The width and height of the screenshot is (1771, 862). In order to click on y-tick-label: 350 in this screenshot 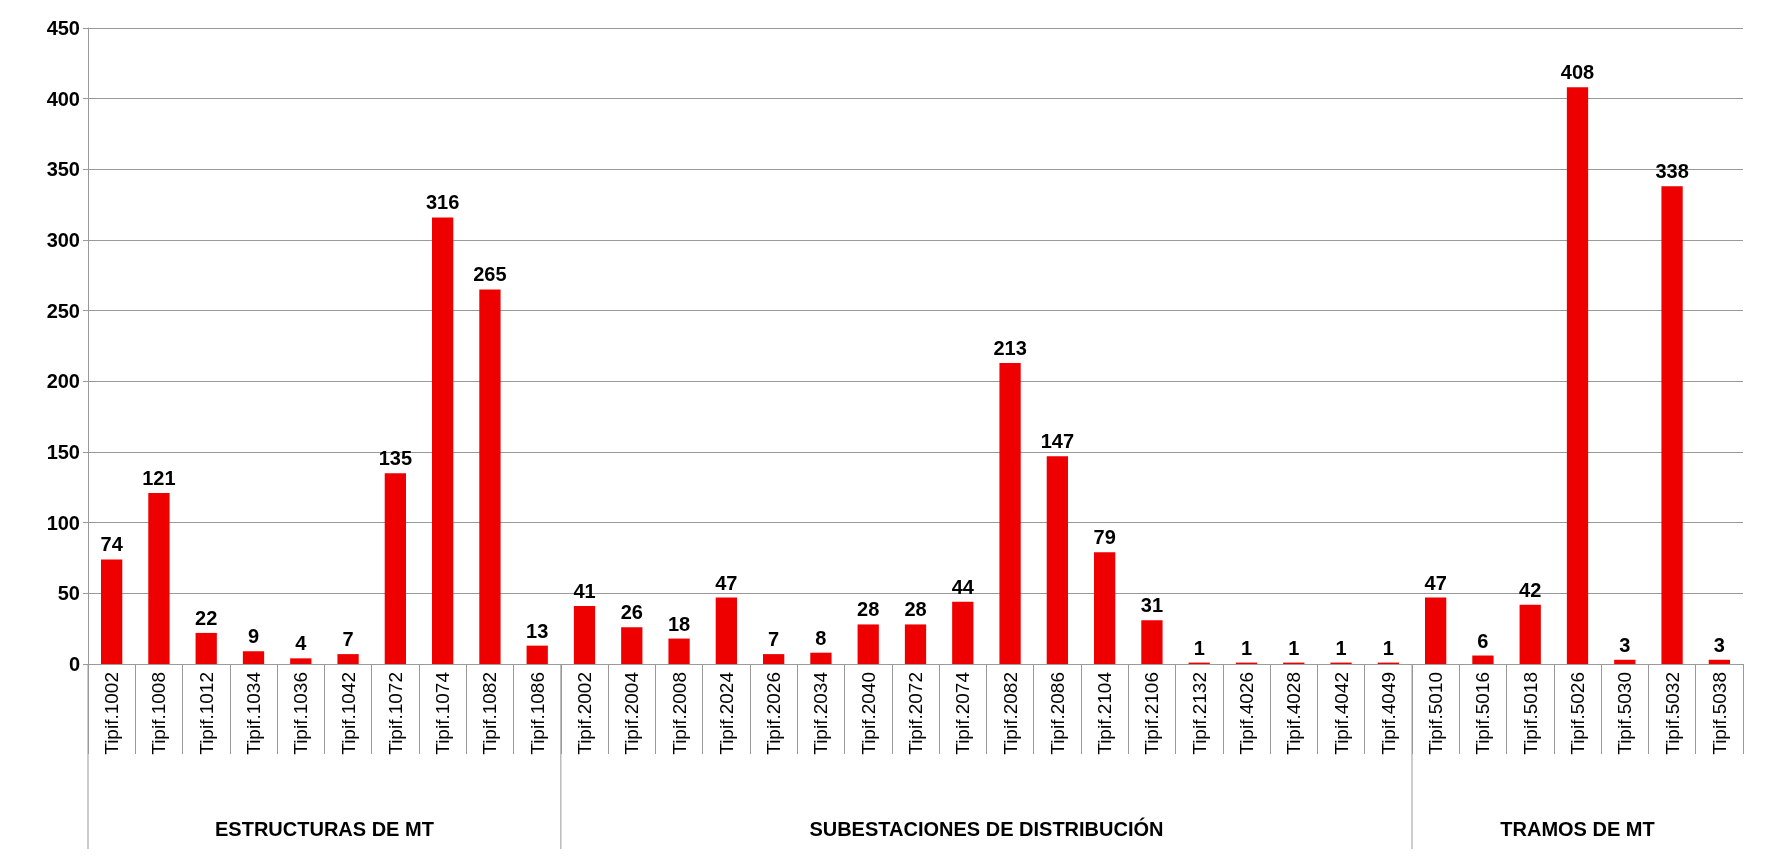, I will do `click(63, 169)`.